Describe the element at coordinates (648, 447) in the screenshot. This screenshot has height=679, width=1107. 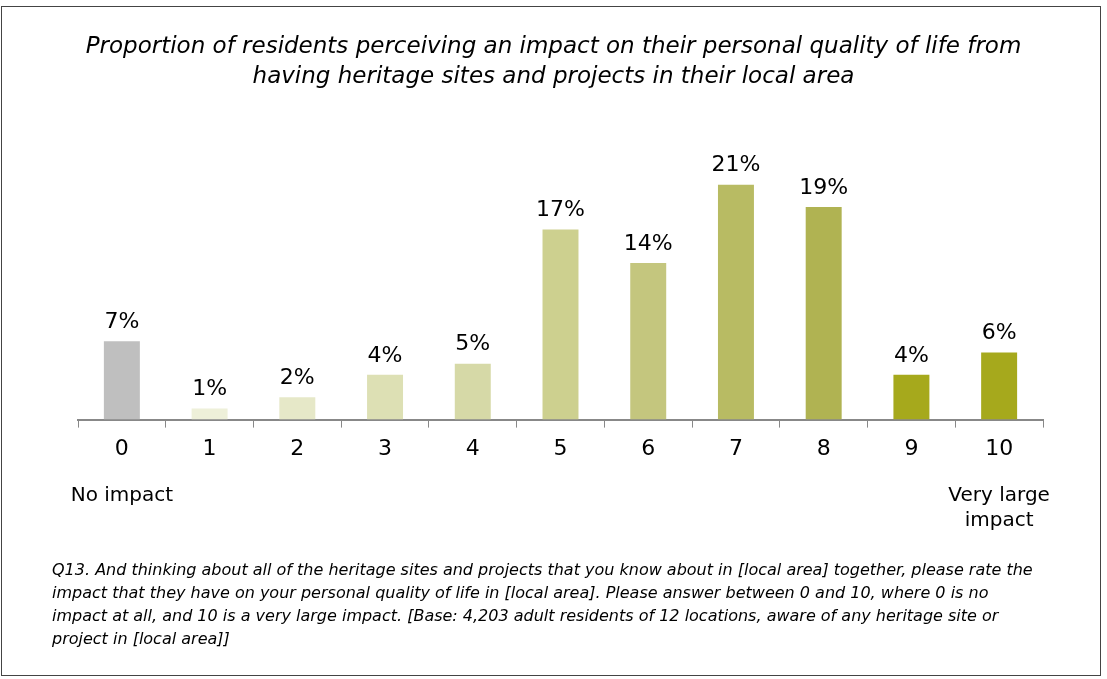
I see `x-tick-label: 6` at that location.